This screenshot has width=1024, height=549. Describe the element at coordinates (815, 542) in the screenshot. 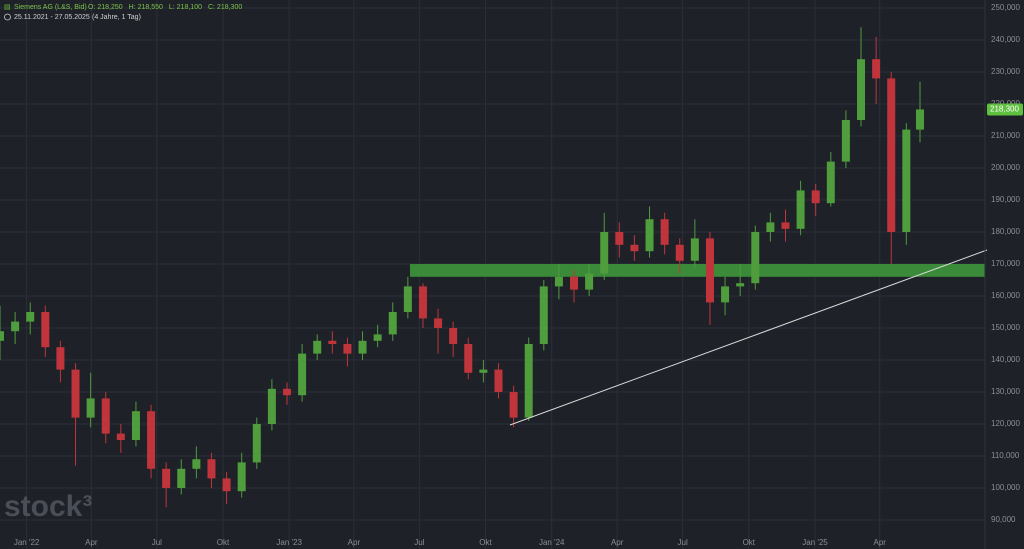

I see `x-tick-label: Jan '25` at that location.